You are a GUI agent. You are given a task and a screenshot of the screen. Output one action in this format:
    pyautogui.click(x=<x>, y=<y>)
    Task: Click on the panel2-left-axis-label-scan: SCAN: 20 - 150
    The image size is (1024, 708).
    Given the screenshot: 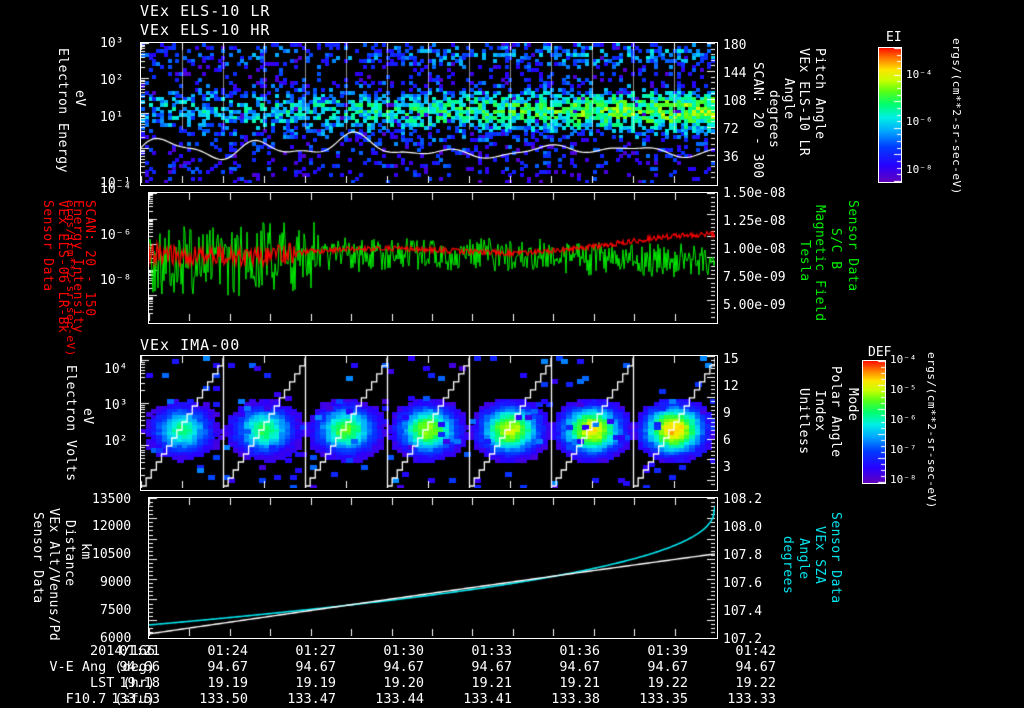 What is the action you would take?
    pyautogui.click(x=89, y=264)
    